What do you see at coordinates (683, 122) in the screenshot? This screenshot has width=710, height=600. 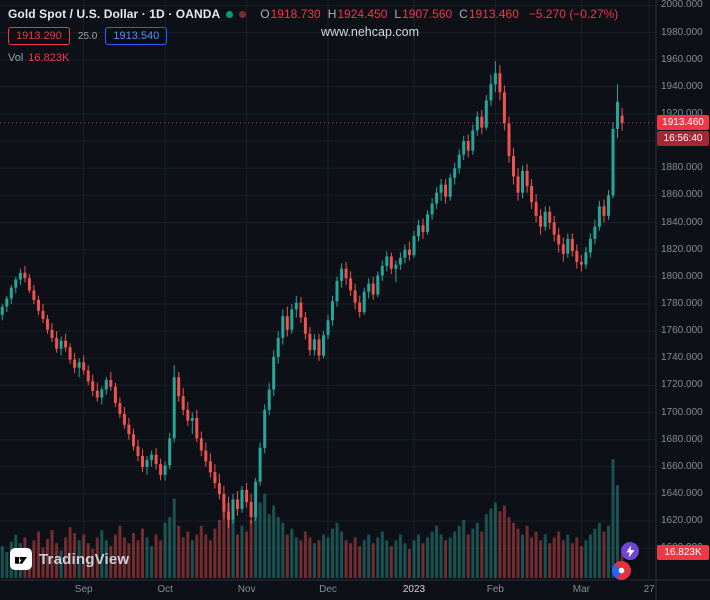 I see `last-price-badge: 1913.460` at bounding box center [683, 122].